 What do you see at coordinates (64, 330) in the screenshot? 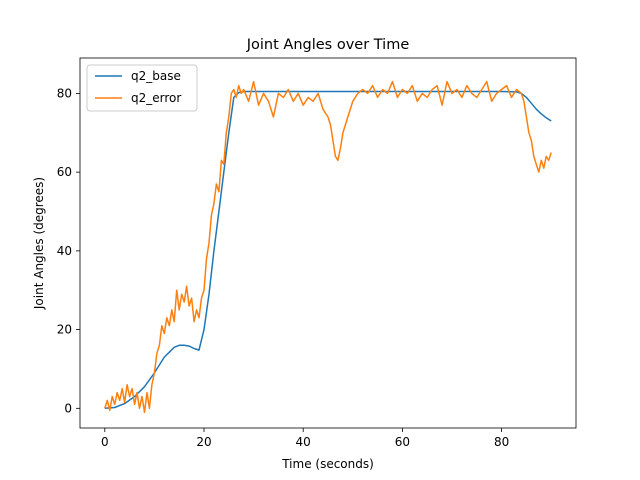
I see `y-tick-label: 20` at bounding box center [64, 330].